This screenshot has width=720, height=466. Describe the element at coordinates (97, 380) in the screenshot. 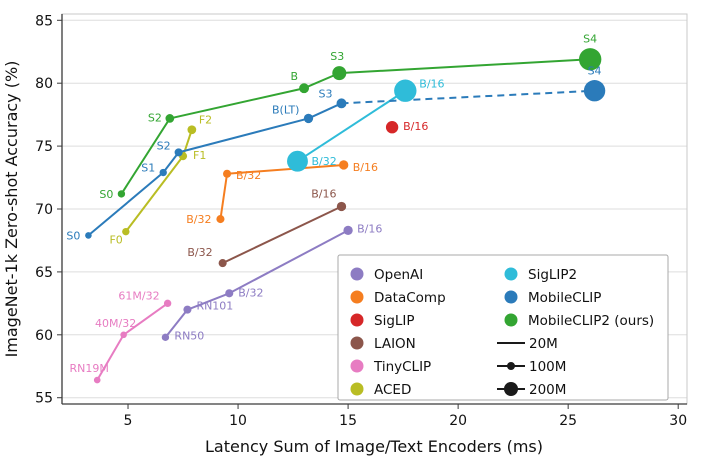

I see `data-point-RN19M` at that location.